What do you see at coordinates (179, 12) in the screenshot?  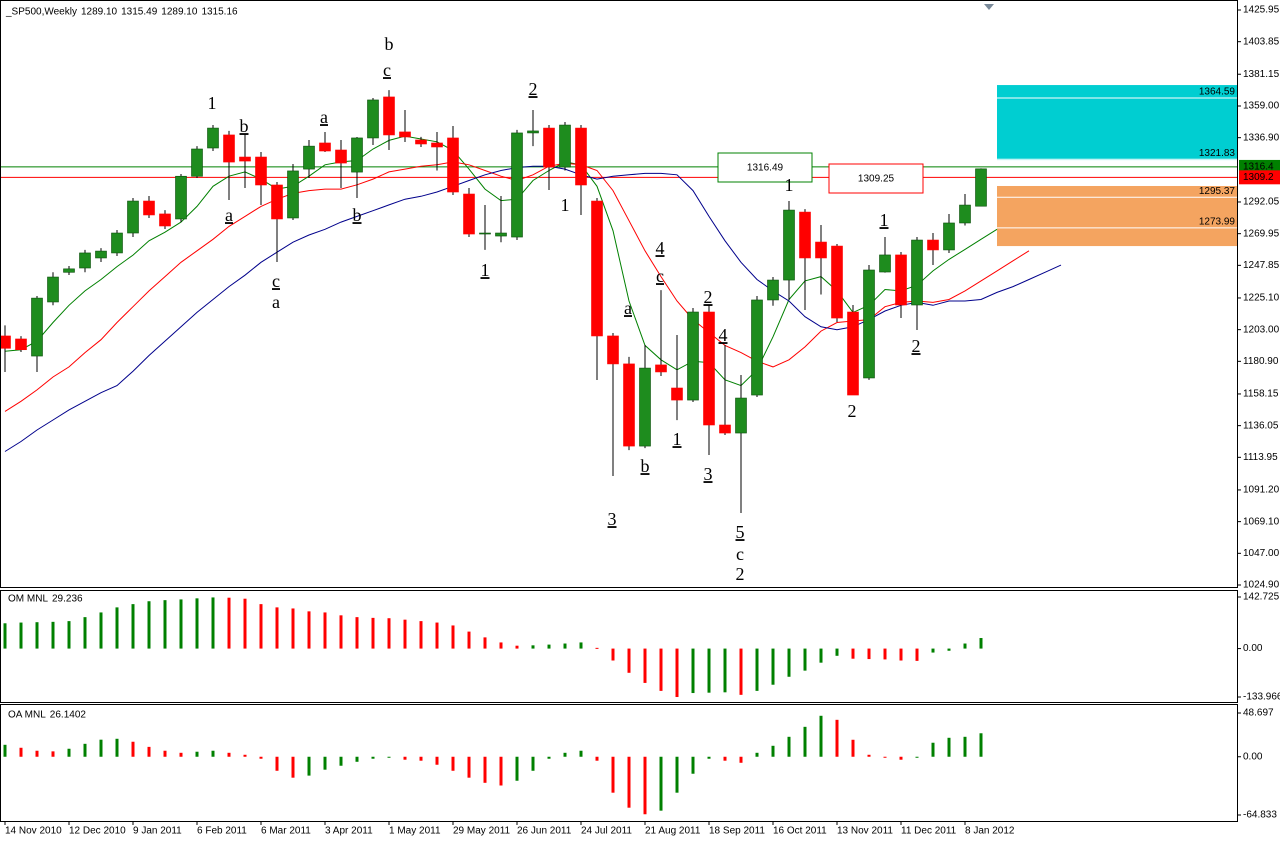 I see `ohlc-value: 1289.10` at bounding box center [179, 12].